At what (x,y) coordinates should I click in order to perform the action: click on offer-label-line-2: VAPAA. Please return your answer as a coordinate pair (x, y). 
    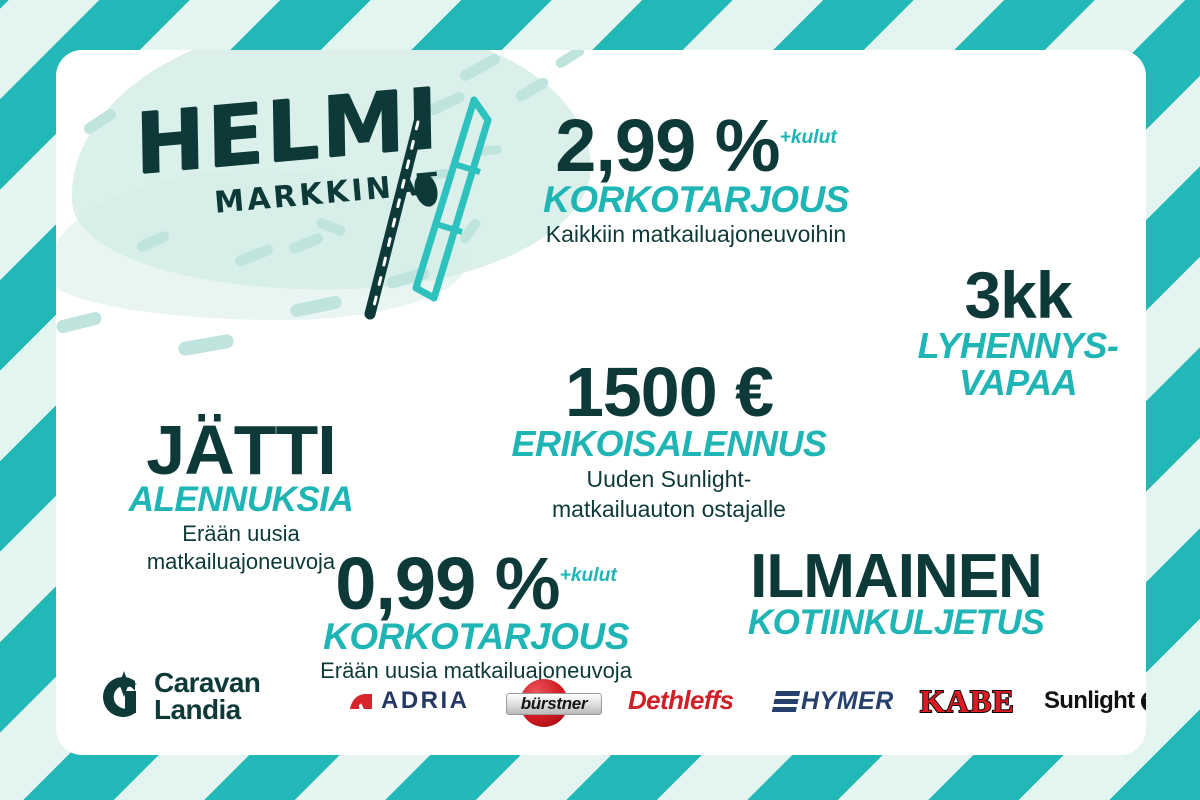
    Looking at the image, I should click on (1018, 382).